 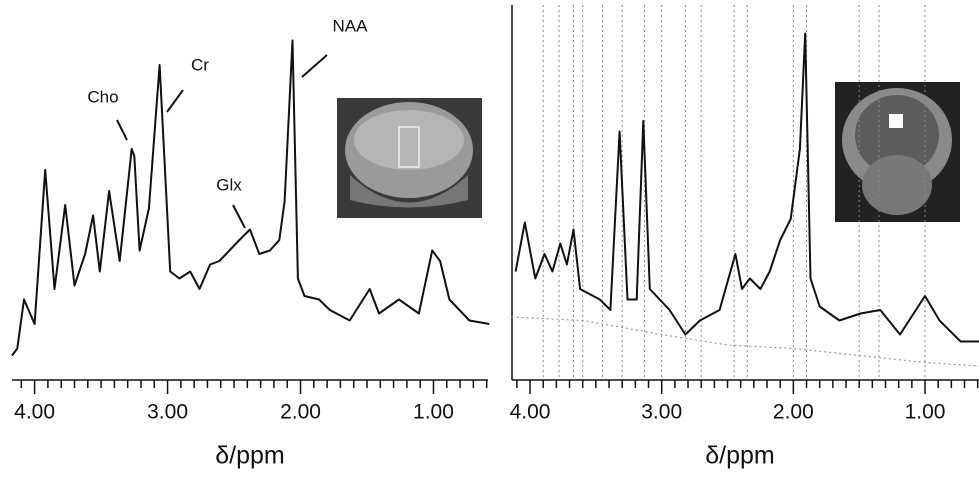 I want to click on annotation: Glx, so click(x=229, y=184).